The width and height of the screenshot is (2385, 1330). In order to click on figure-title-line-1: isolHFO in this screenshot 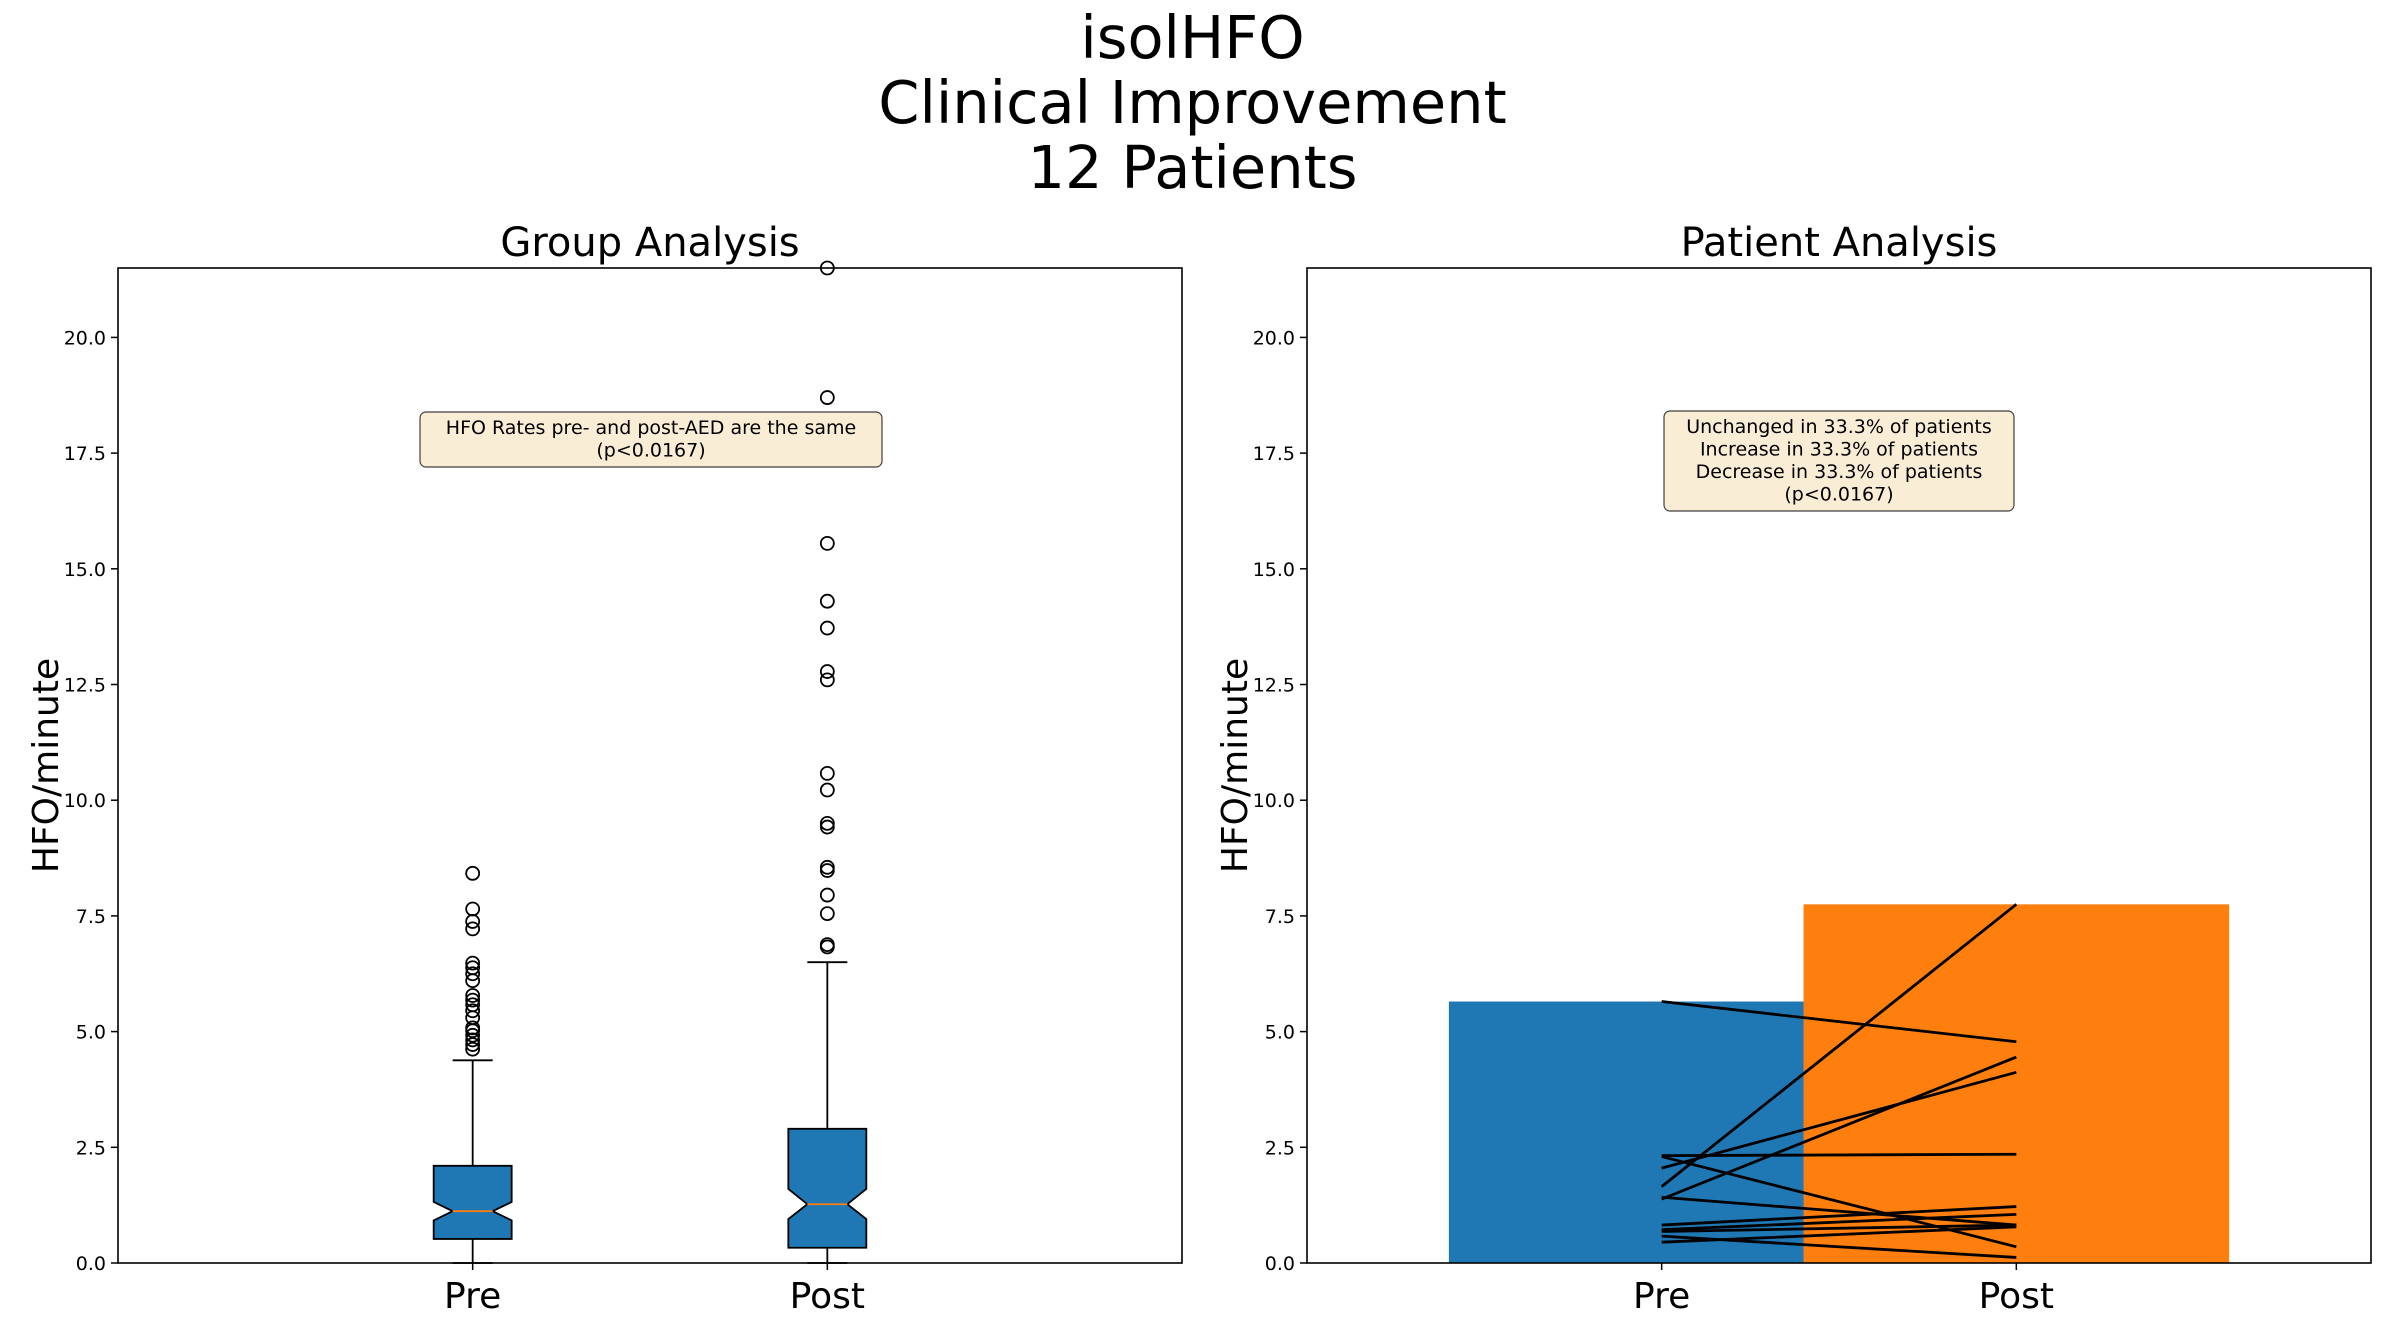, I will do `click(1192, 37)`.